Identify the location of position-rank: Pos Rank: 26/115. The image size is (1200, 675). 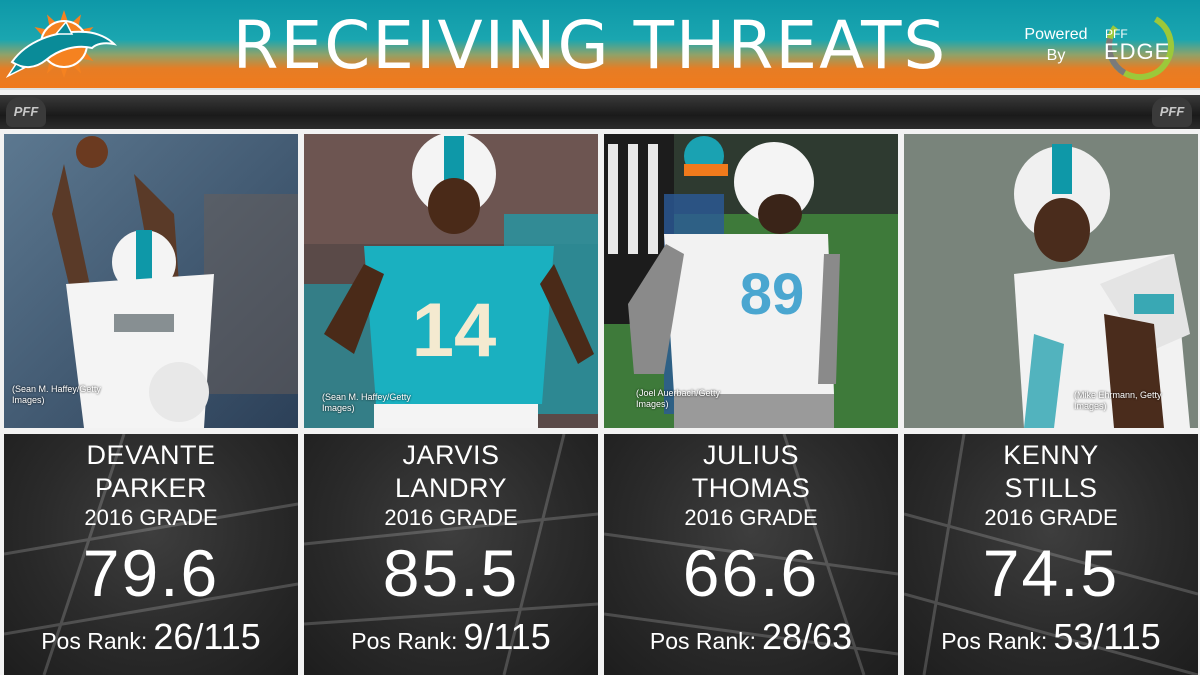
(151, 641).